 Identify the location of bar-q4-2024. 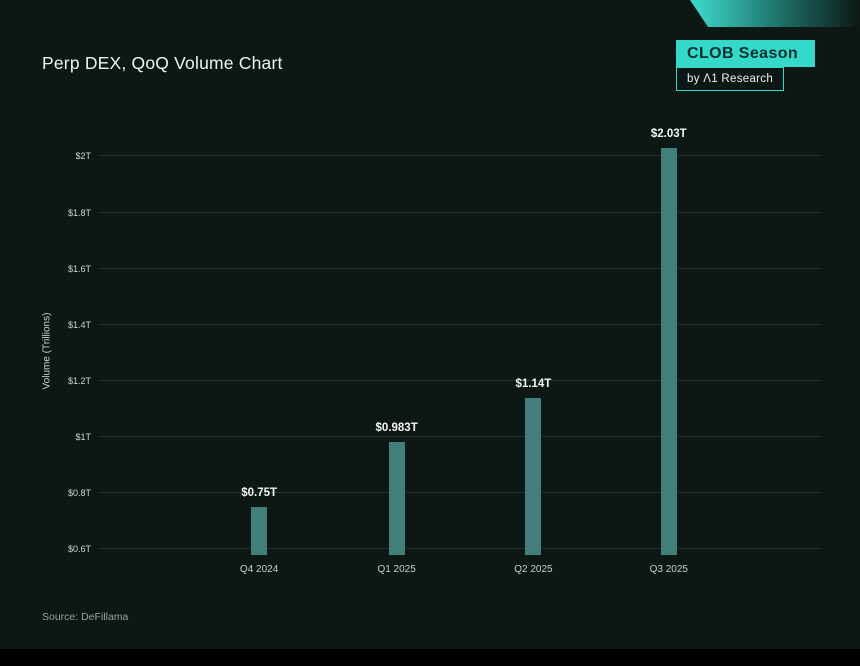
(259, 531).